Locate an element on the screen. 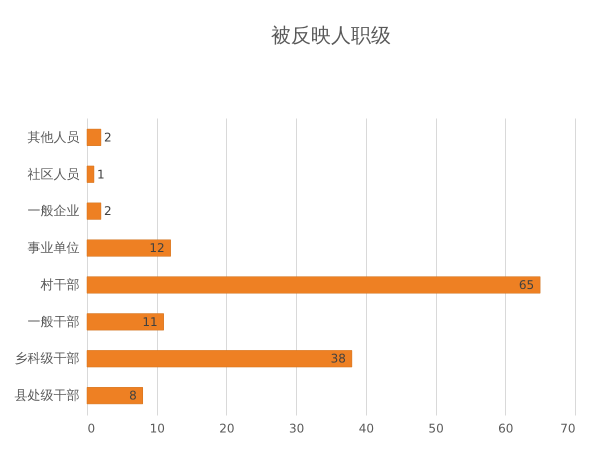  y-tick-label: 其他人员 is located at coordinates (54, 138).